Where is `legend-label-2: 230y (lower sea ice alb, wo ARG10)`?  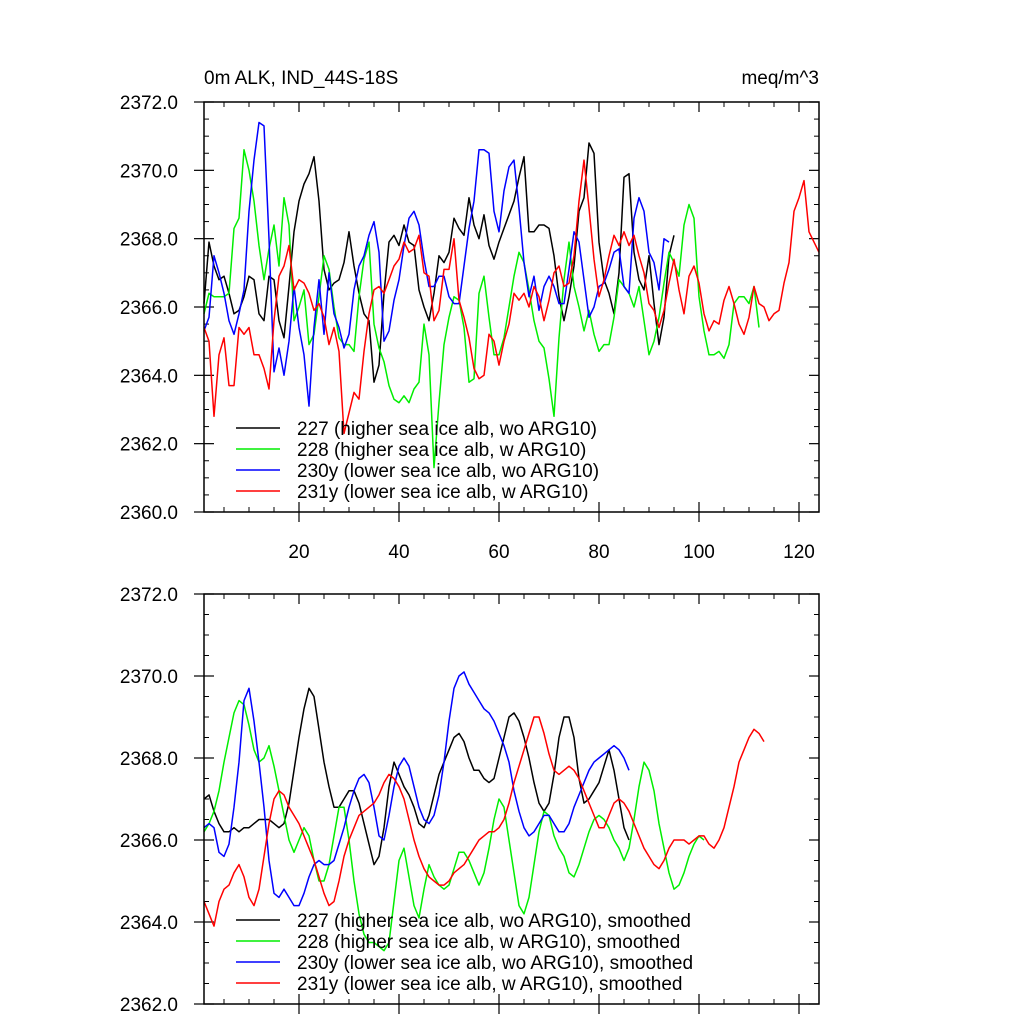 legend-label-2: 230y (lower sea ice alb, wo ARG10) is located at coordinates (448, 471).